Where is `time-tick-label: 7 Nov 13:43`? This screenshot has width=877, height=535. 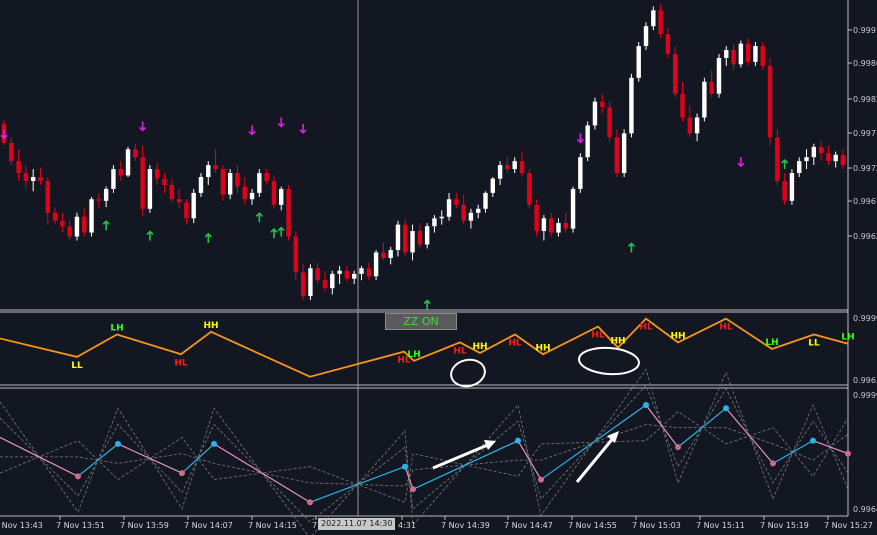 time-tick-label: 7 Nov 13:43 is located at coordinates (21, 525).